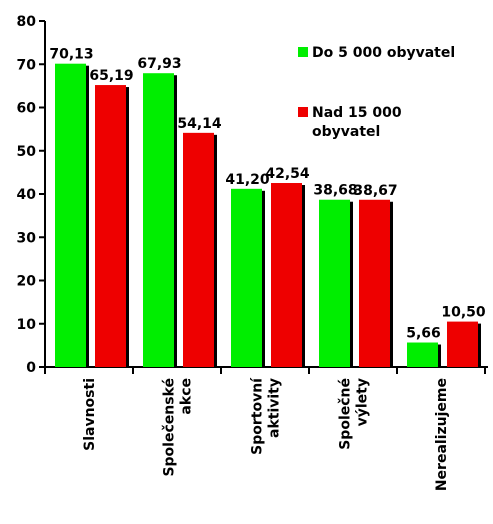 The height and width of the screenshot is (524, 493). What do you see at coordinates (27, 238) in the screenshot?
I see `y-tick-label: 30` at bounding box center [27, 238].